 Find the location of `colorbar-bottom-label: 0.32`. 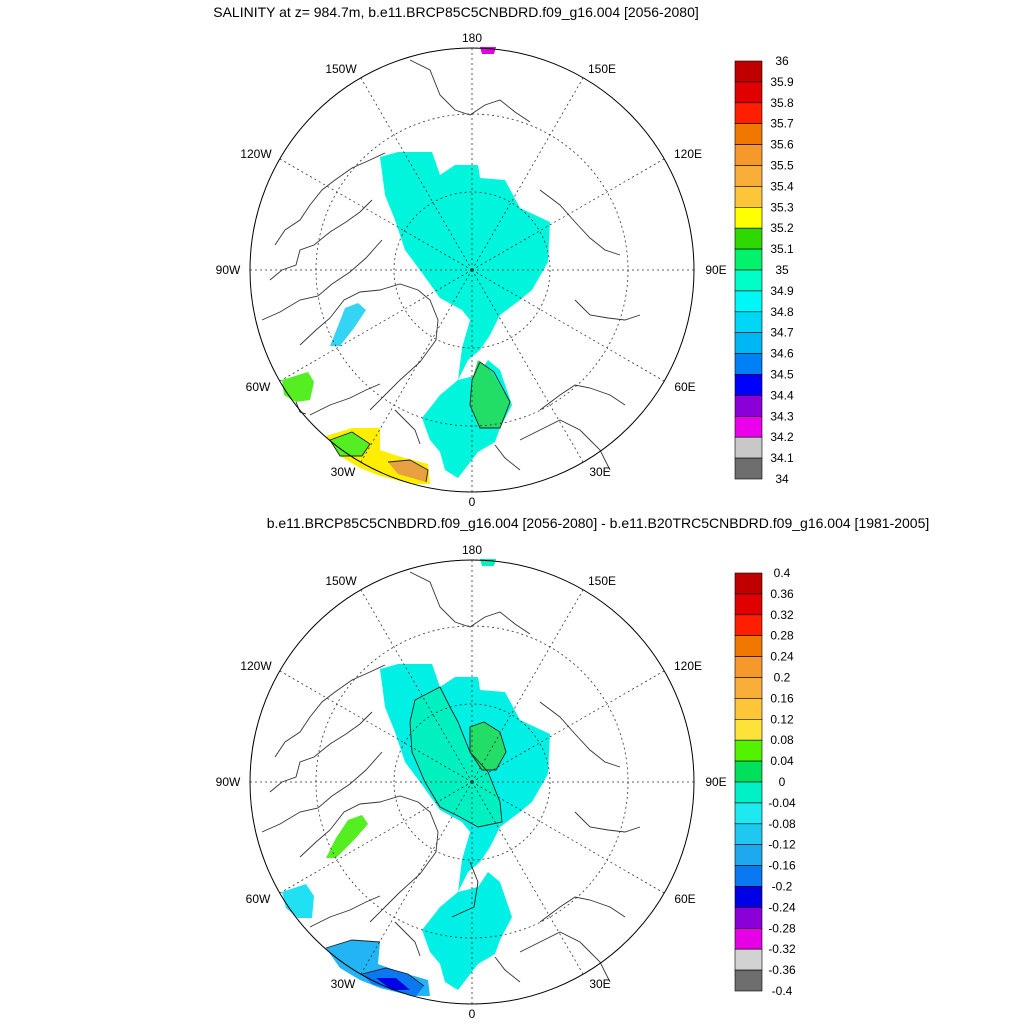

colorbar-bottom-label: 0.32 is located at coordinates (782, 615).